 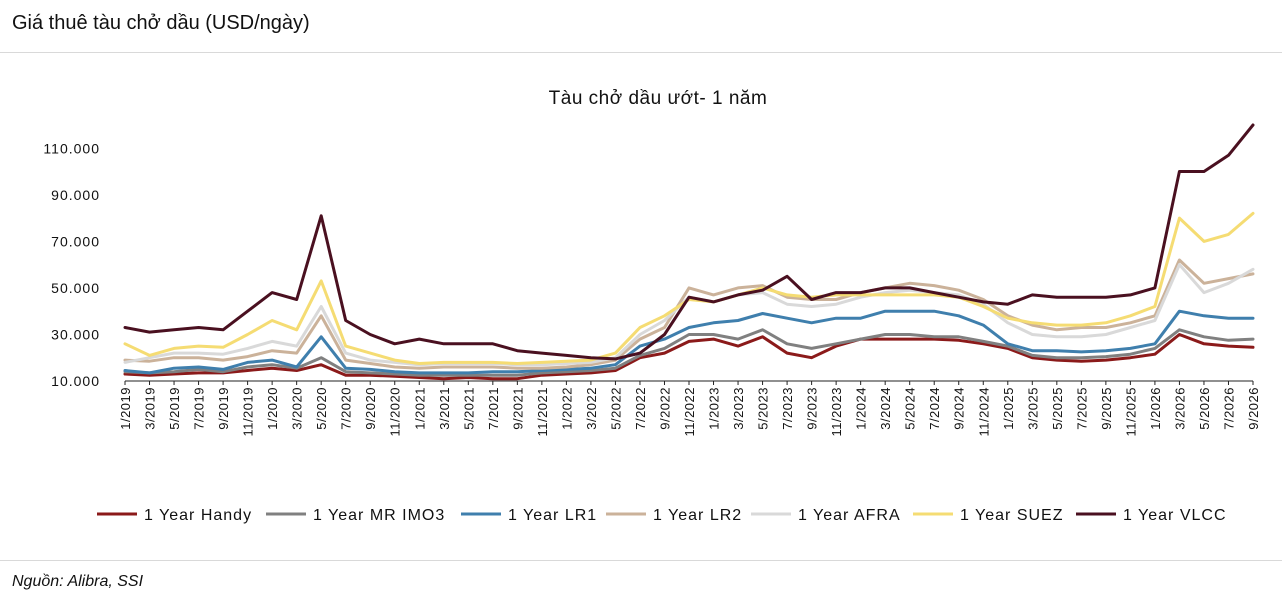 I want to click on y-tick-label: 90.000, so click(x=75, y=195).